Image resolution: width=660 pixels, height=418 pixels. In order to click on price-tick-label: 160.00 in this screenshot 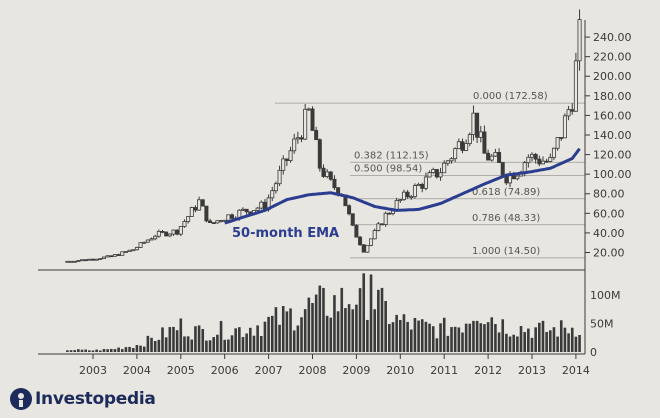, I will do `click(612, 115)`.